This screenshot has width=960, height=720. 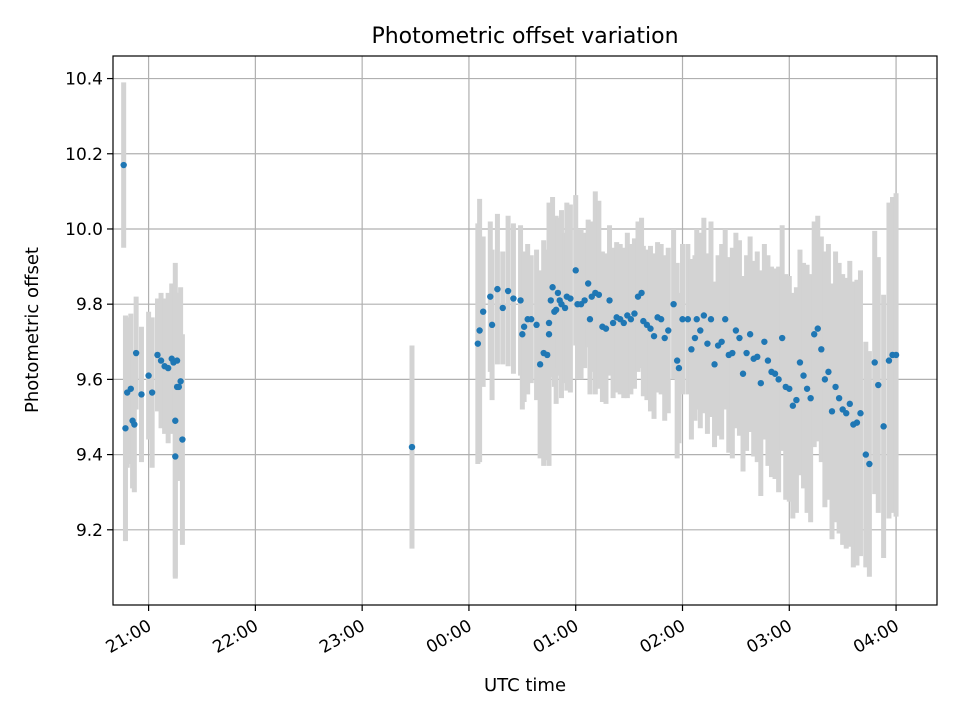 What do you see at coordinates (89, 380) in the screenshot?
I see `y-tick-label: 9.6` at bounding box center [89, 380].